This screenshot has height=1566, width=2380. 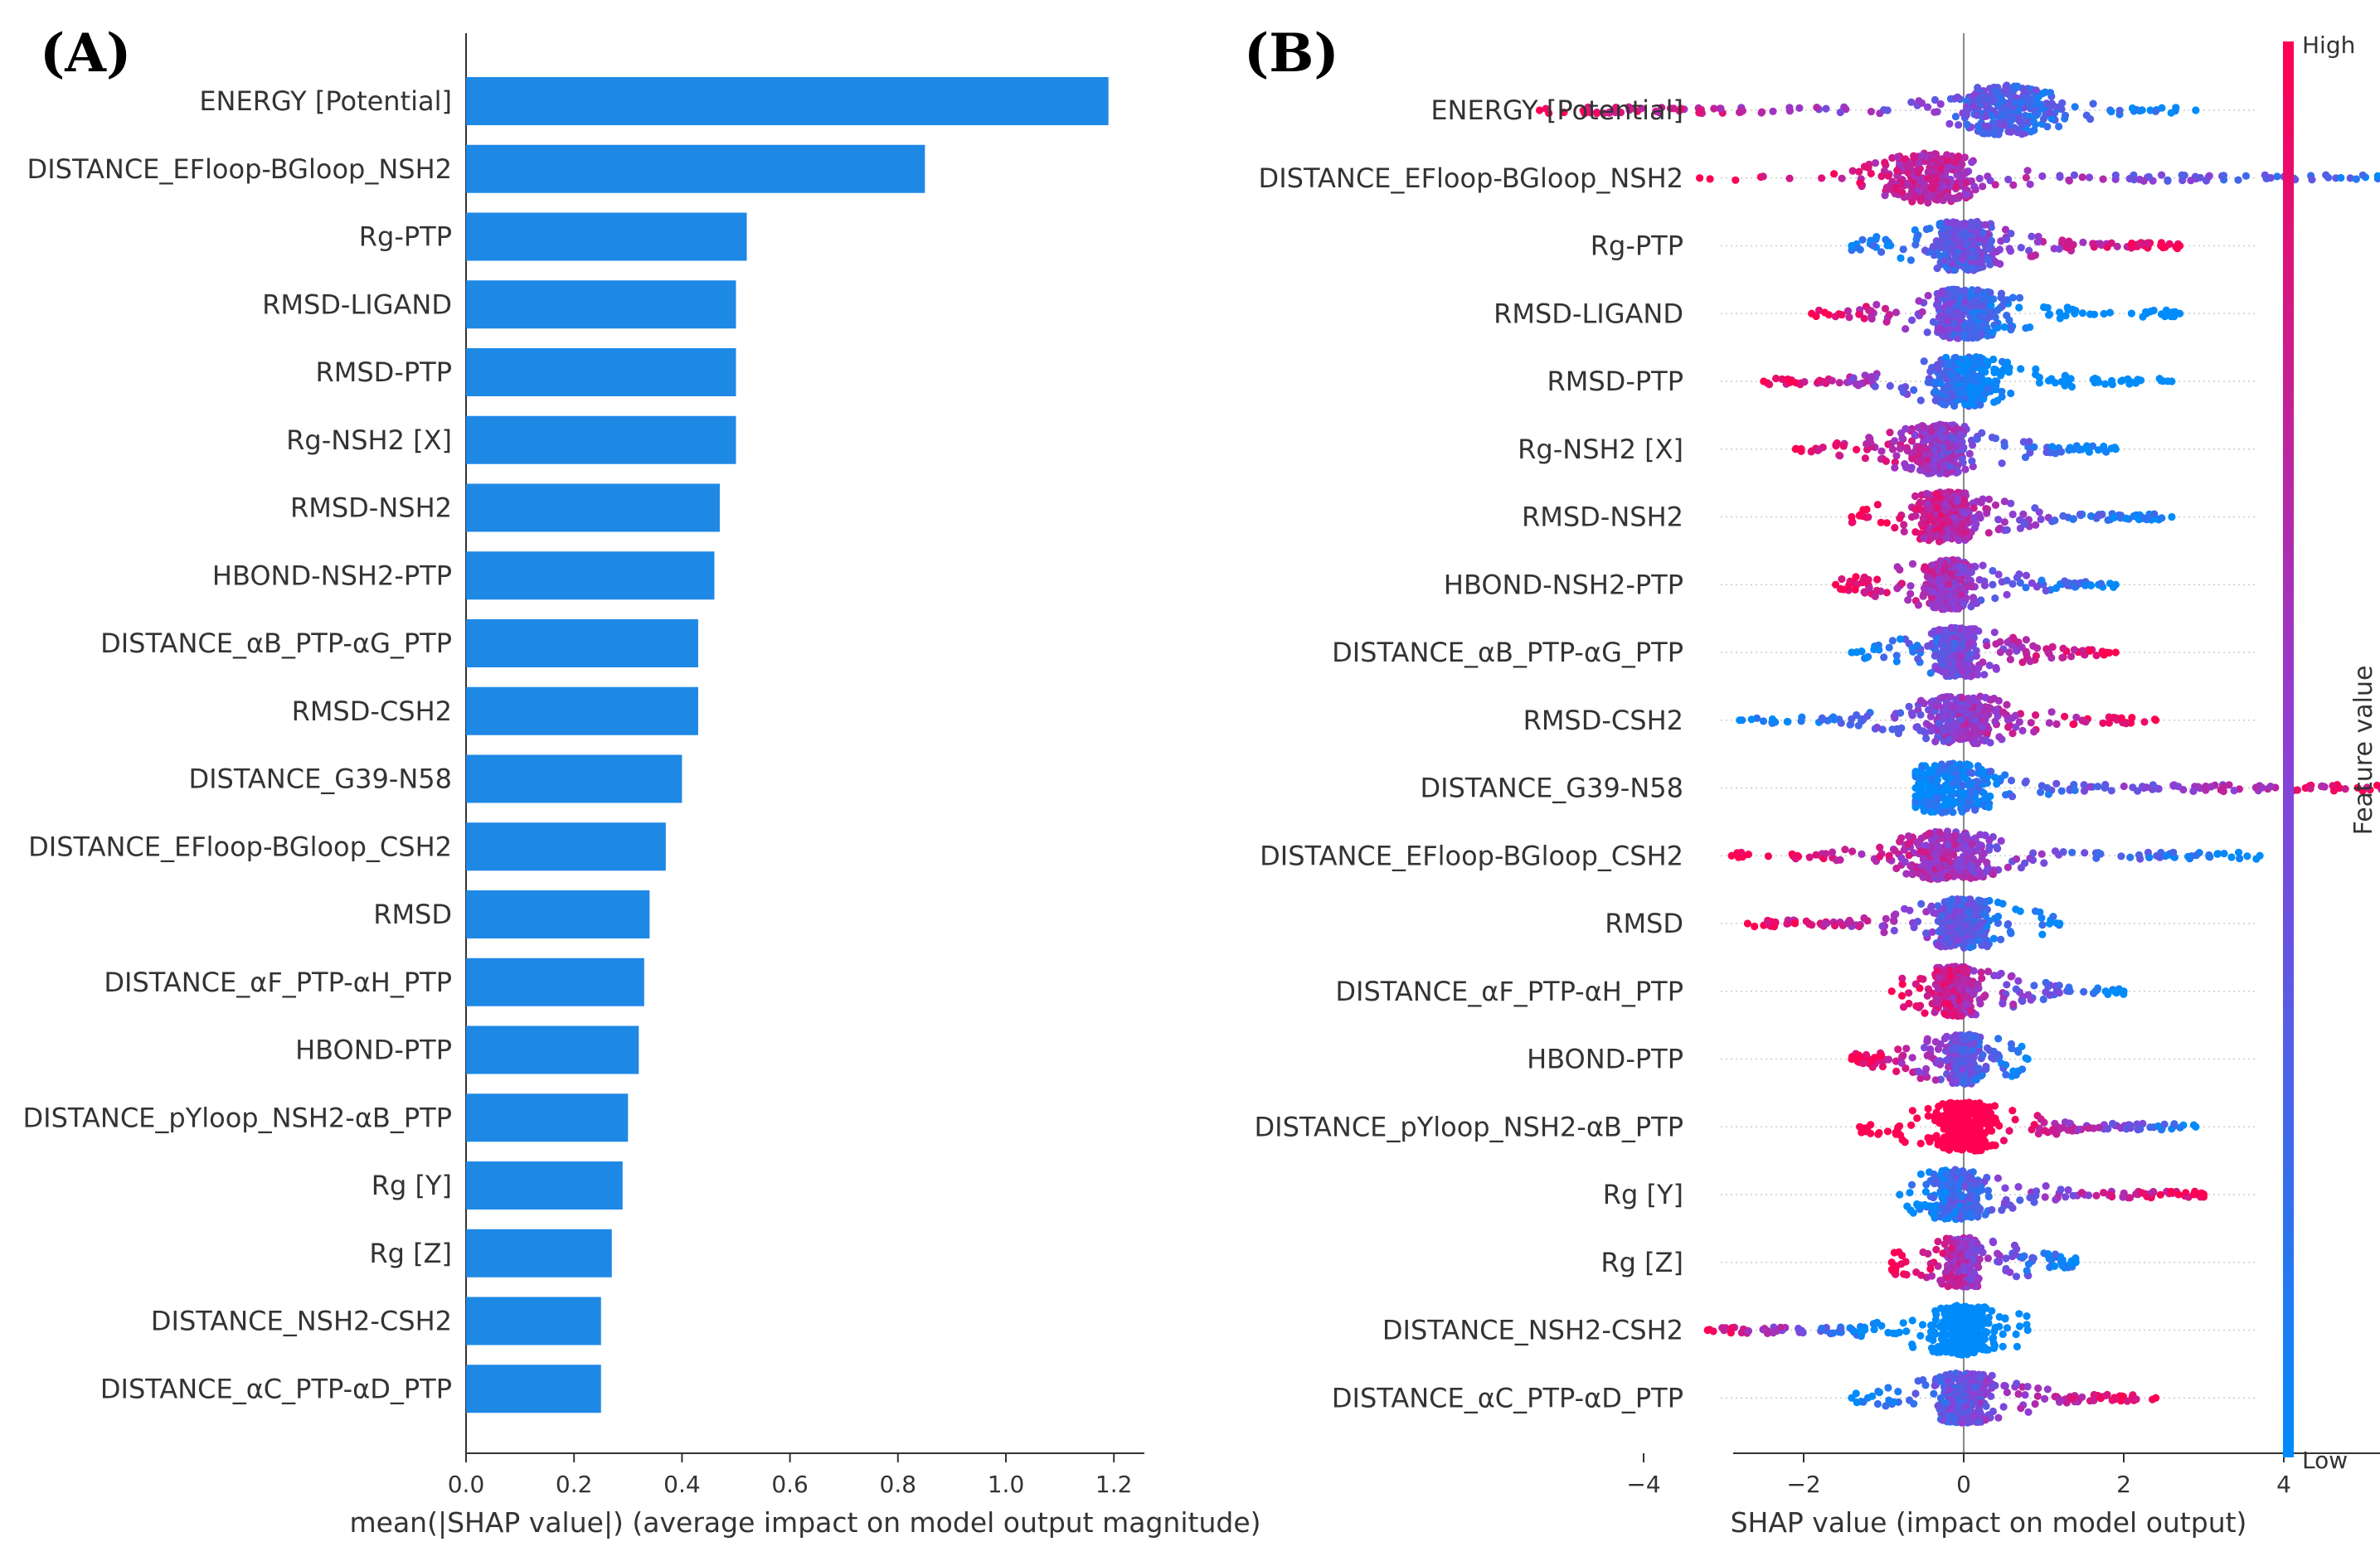 I want to click on bar-label-distance-nsh2-csh2: DISTANCE_NSH2-CSH2, so click(x=301, y=1321).